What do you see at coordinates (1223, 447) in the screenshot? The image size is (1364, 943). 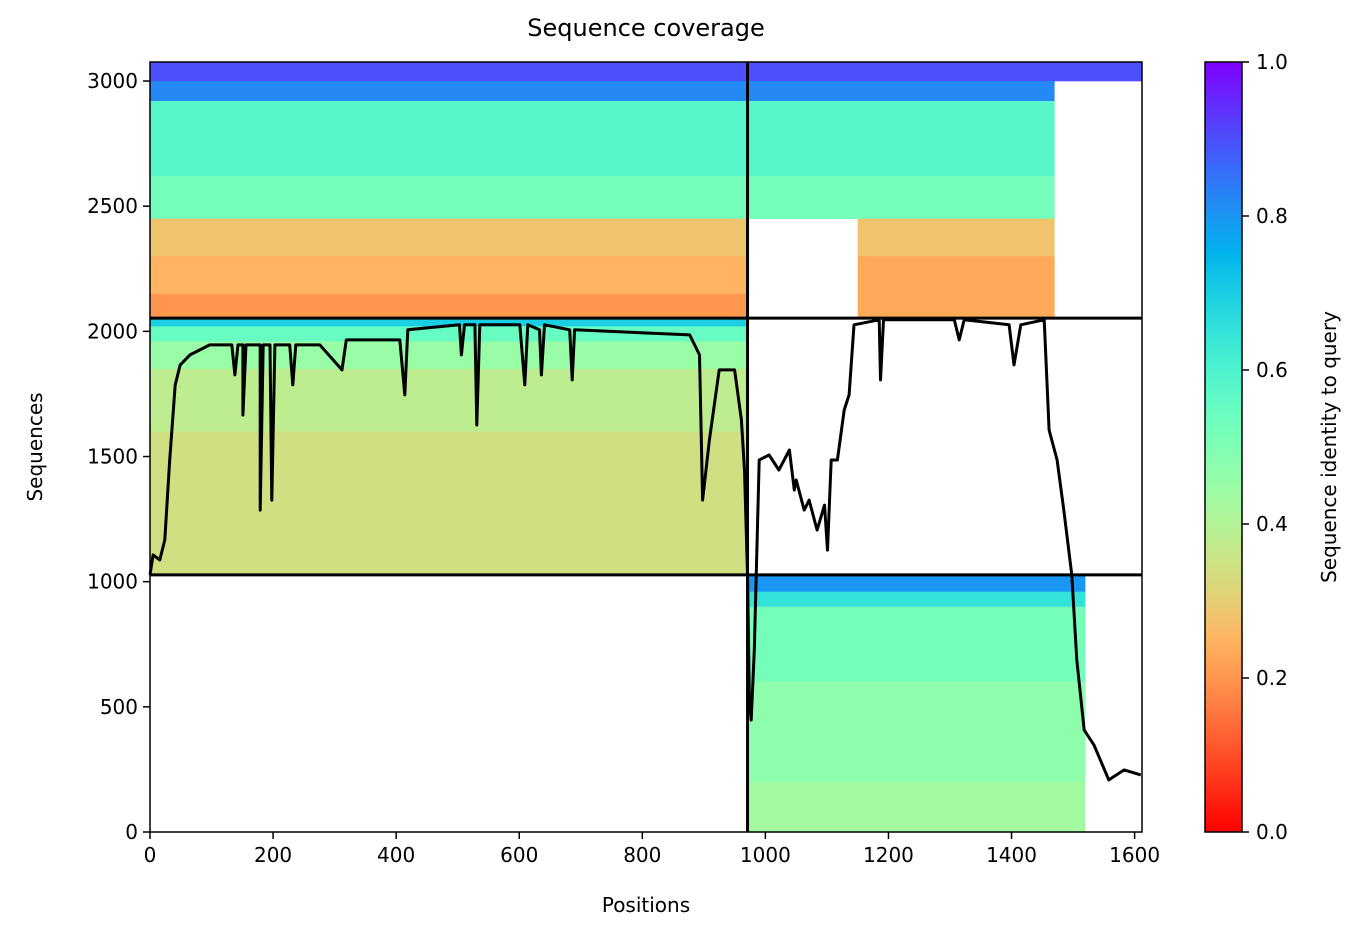 I see `colorbar` at bounding box center [1223, 447].